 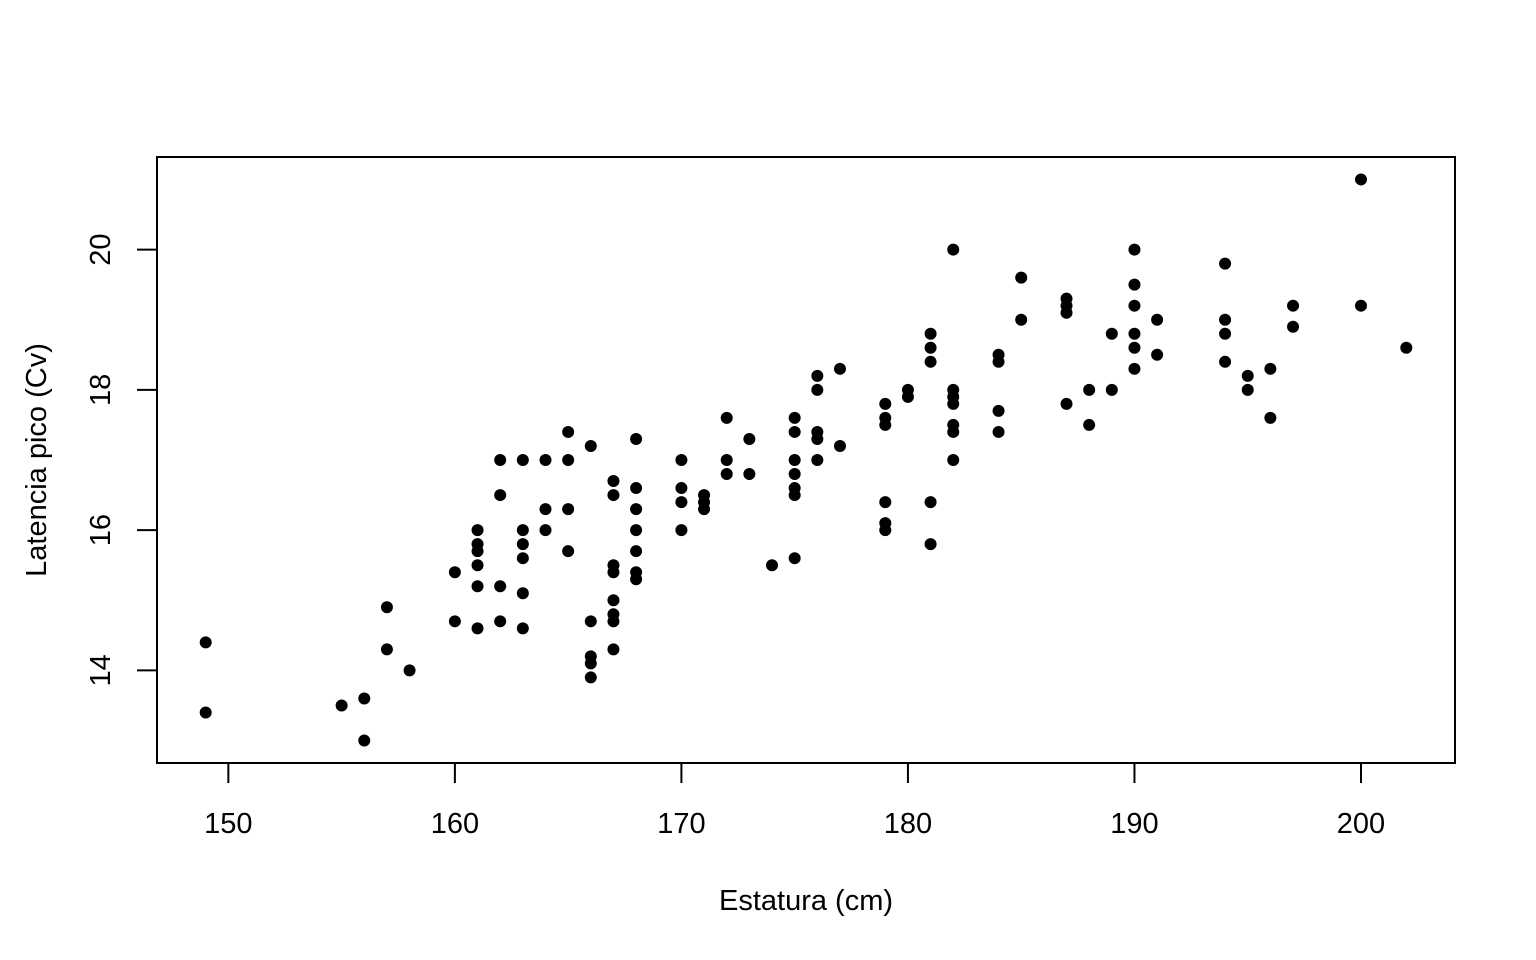 What do you see at coordinates (101, 670) in the screenshot?
I see `y-tick-label: 14` at bounding box center [101, 670].